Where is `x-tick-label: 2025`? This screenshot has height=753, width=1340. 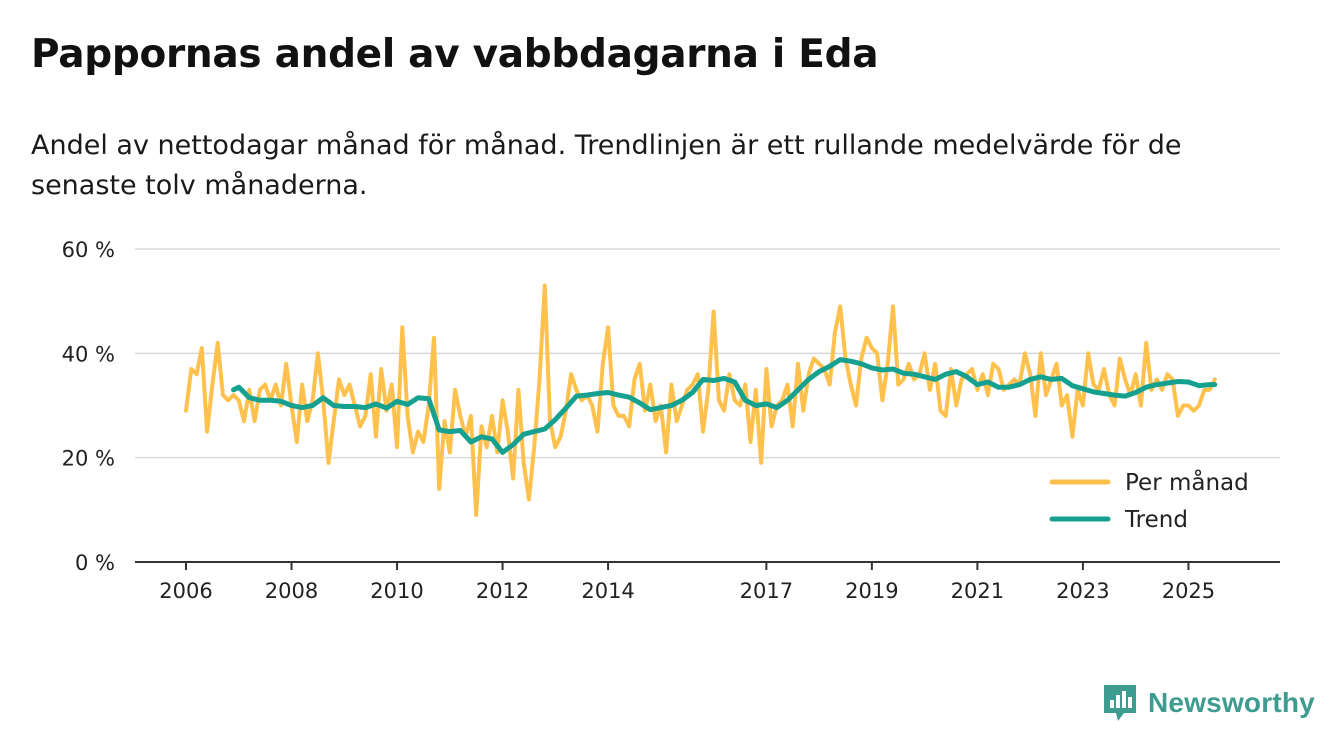 x-tick-label: 2025 is located at coordinates (1188, 591).